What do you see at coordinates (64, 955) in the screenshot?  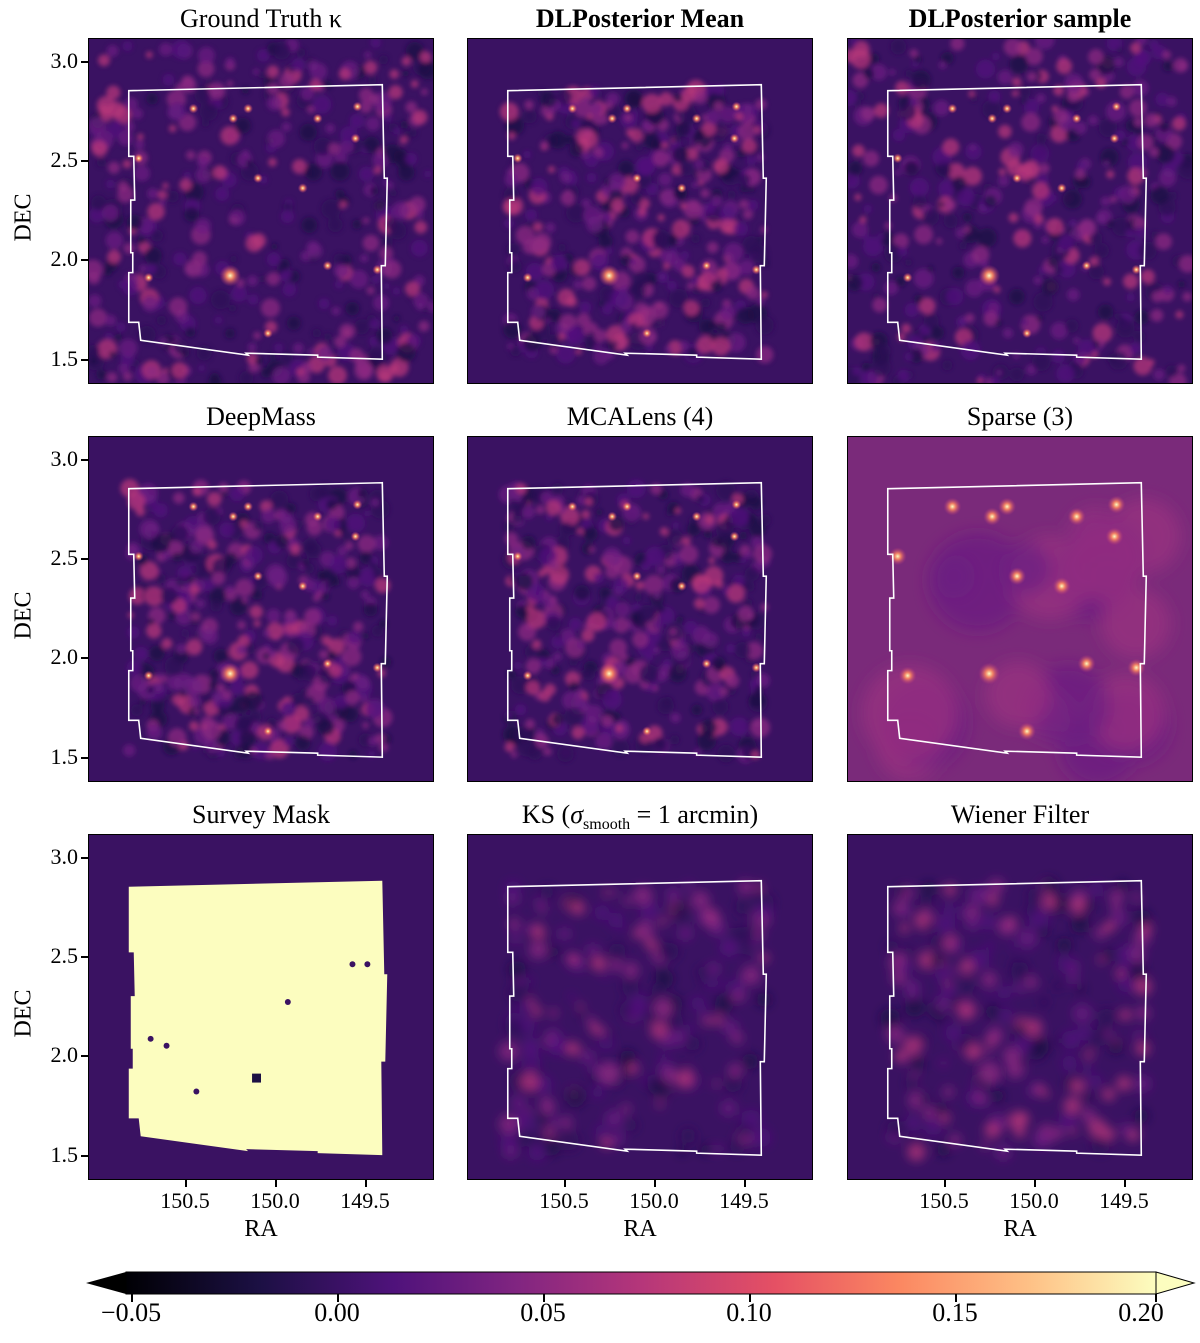 I see `y-tick-r3-2.5: 2.5` at bounding box center [64, 955].